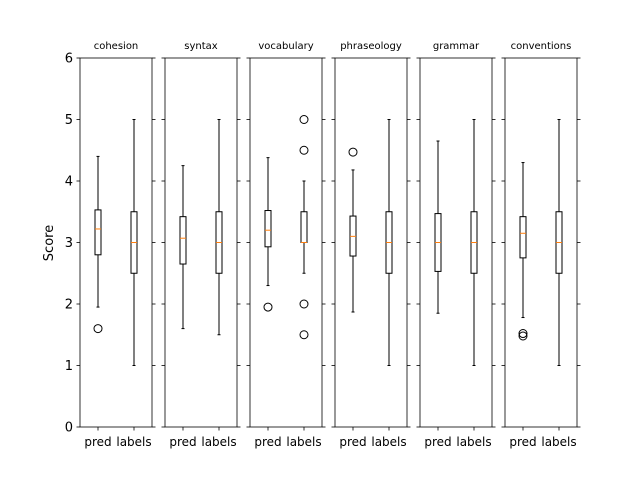  I want to click on y-tick-label: 1, so click(69, 366).